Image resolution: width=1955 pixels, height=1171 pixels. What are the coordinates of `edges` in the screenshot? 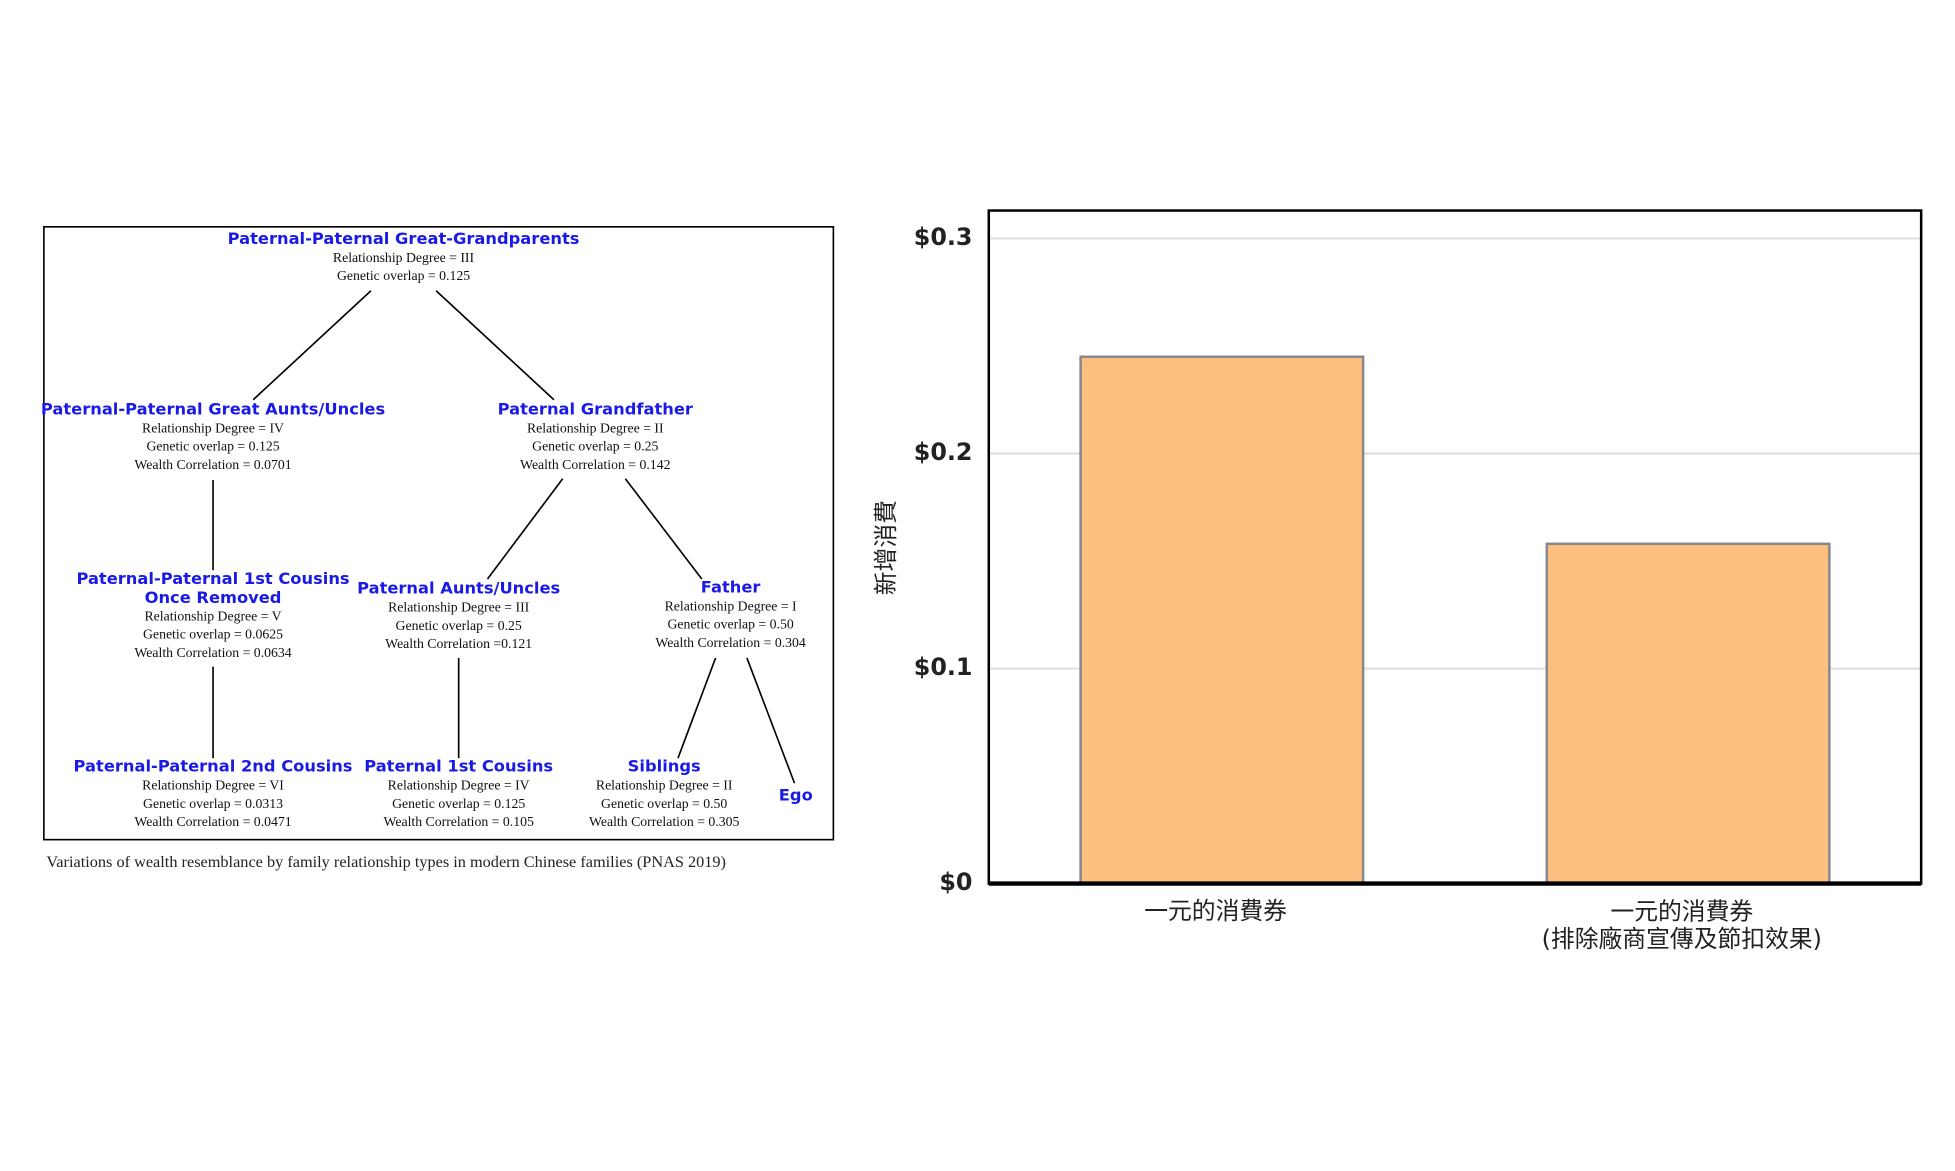 It's located at (504, 537).